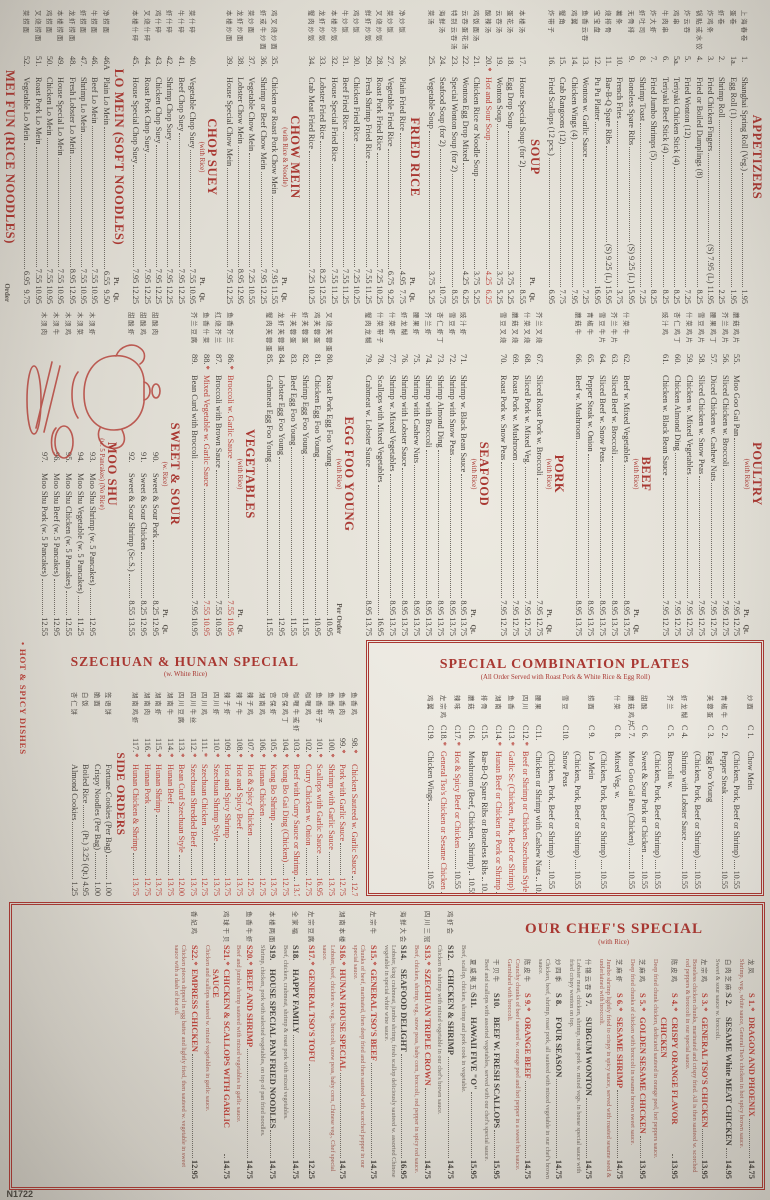  What do you see at coordinates (192, 61) in the screenshot?
I see `item-number: 40.` at bounding box center [192, 61].